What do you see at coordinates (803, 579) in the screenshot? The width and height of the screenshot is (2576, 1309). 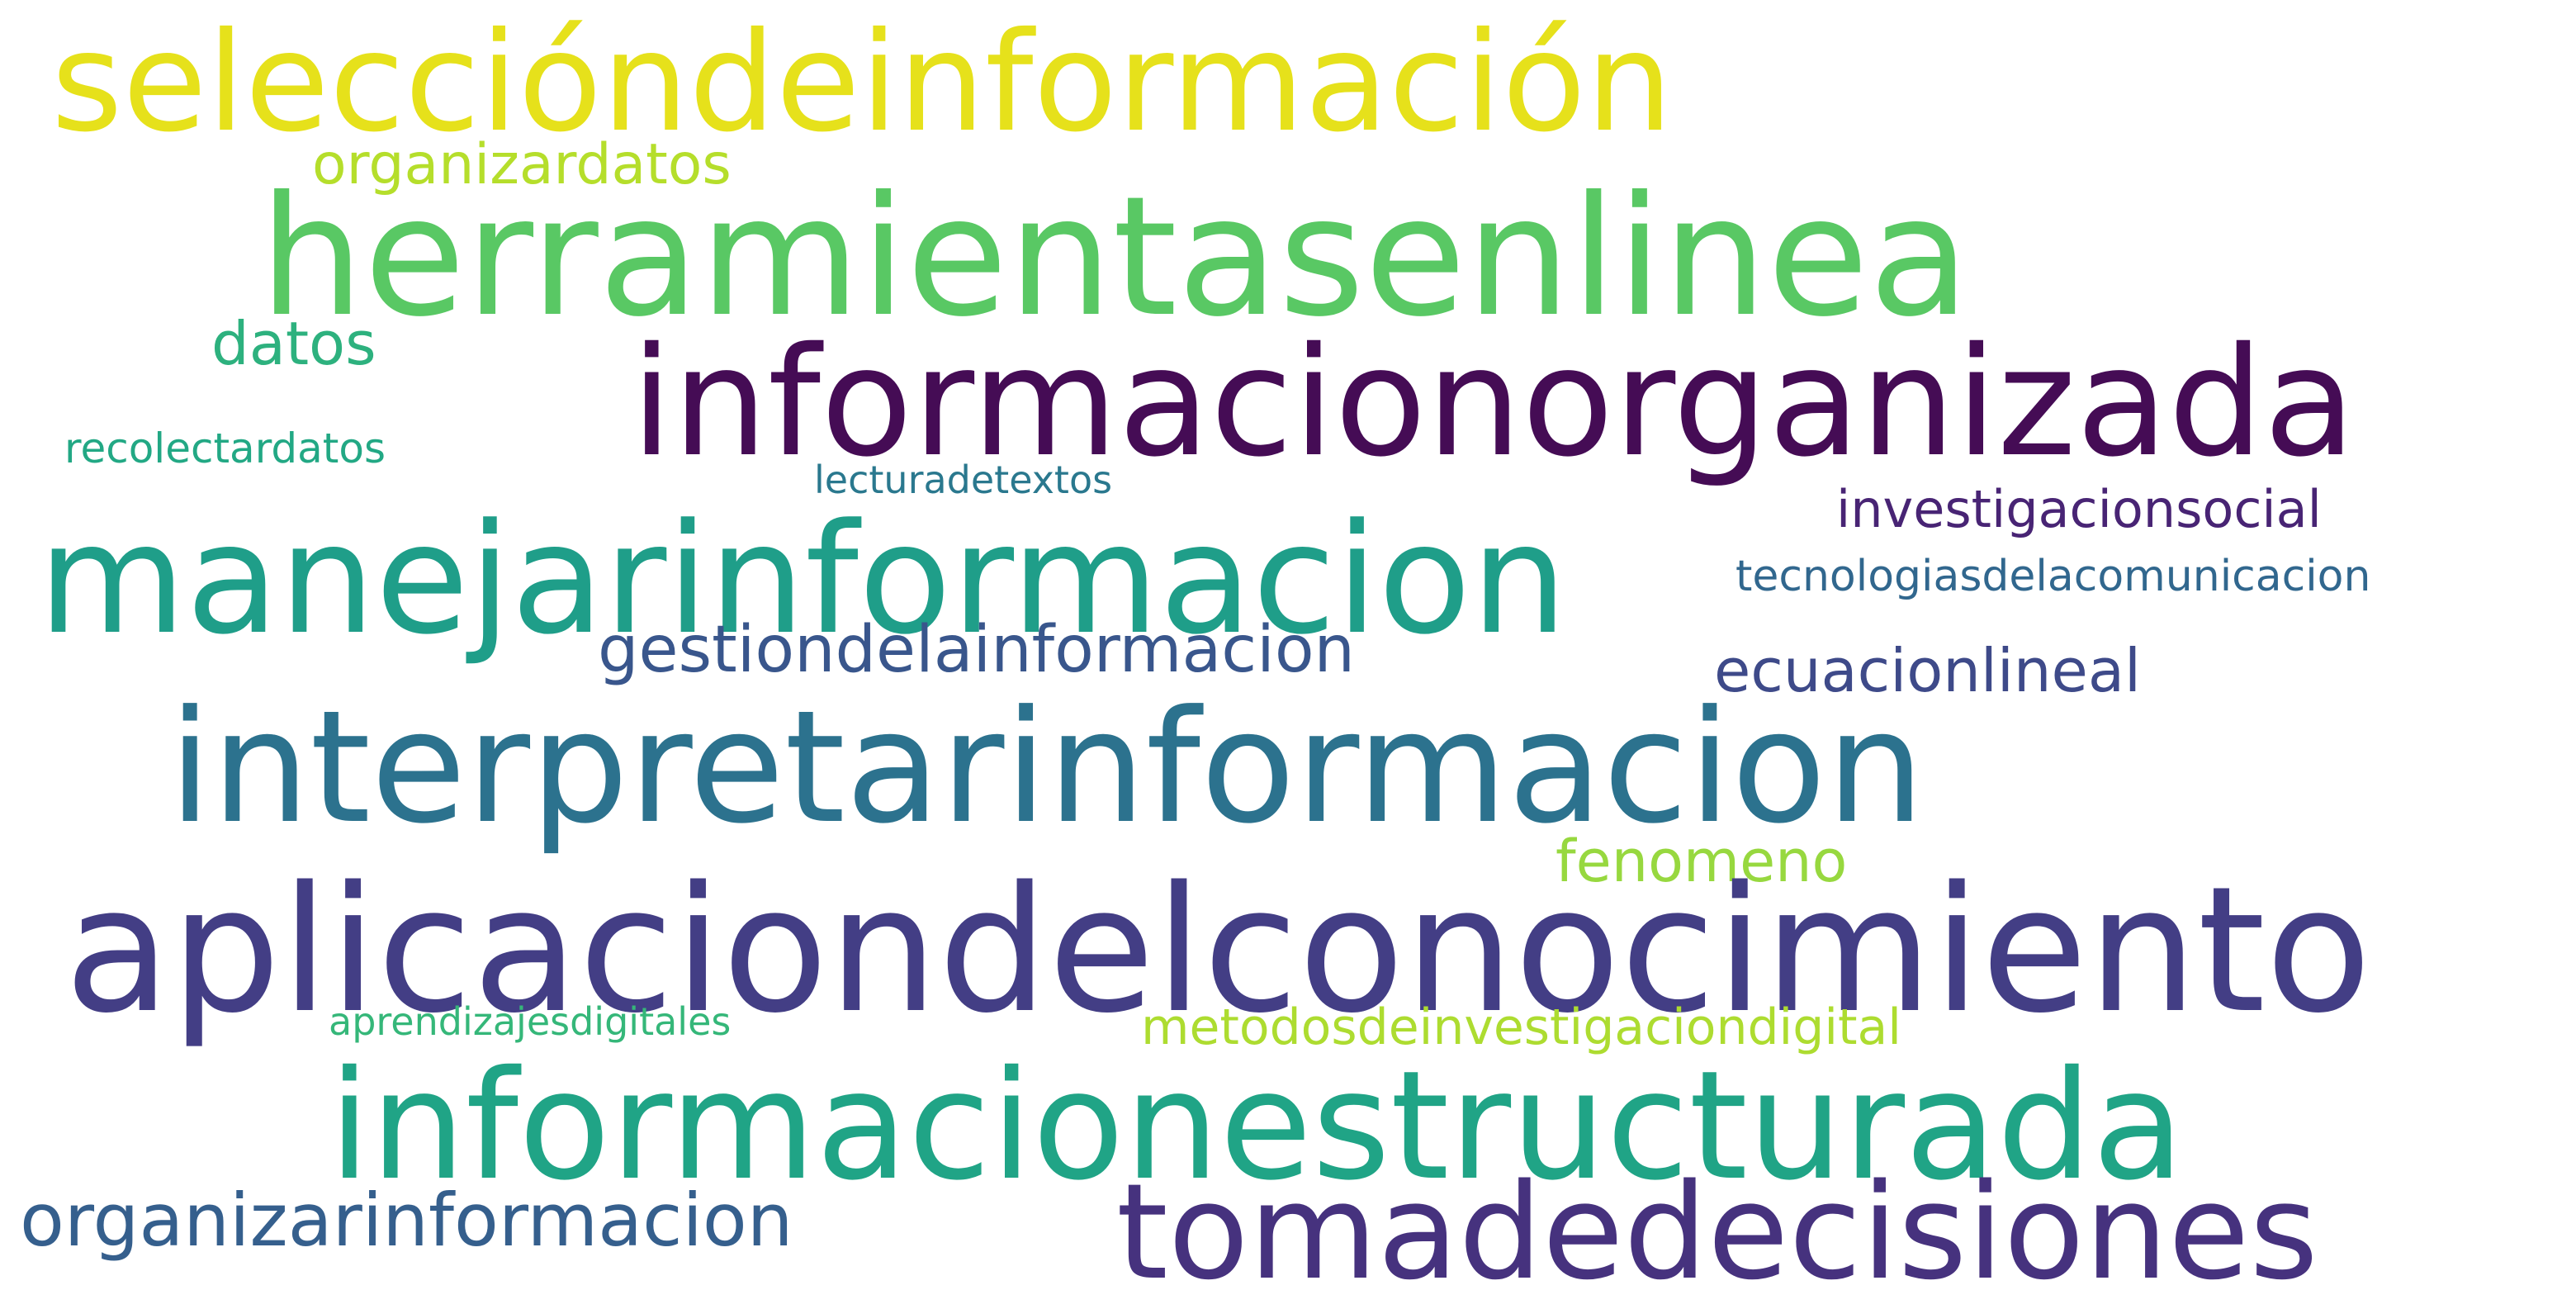 I see `word-manejar-informacion: manejarinformacion` at bounding box center [803, 579].